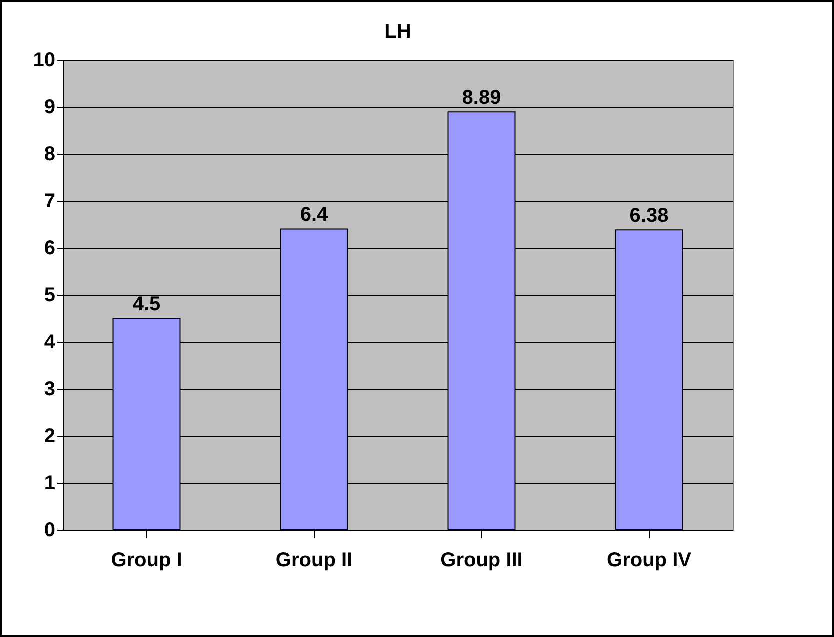 The height and width of the screenshot is (637, 834). Describe the element at coordinates (315, 215) in the screenshot. I see `data-label: 6.4` at that location.